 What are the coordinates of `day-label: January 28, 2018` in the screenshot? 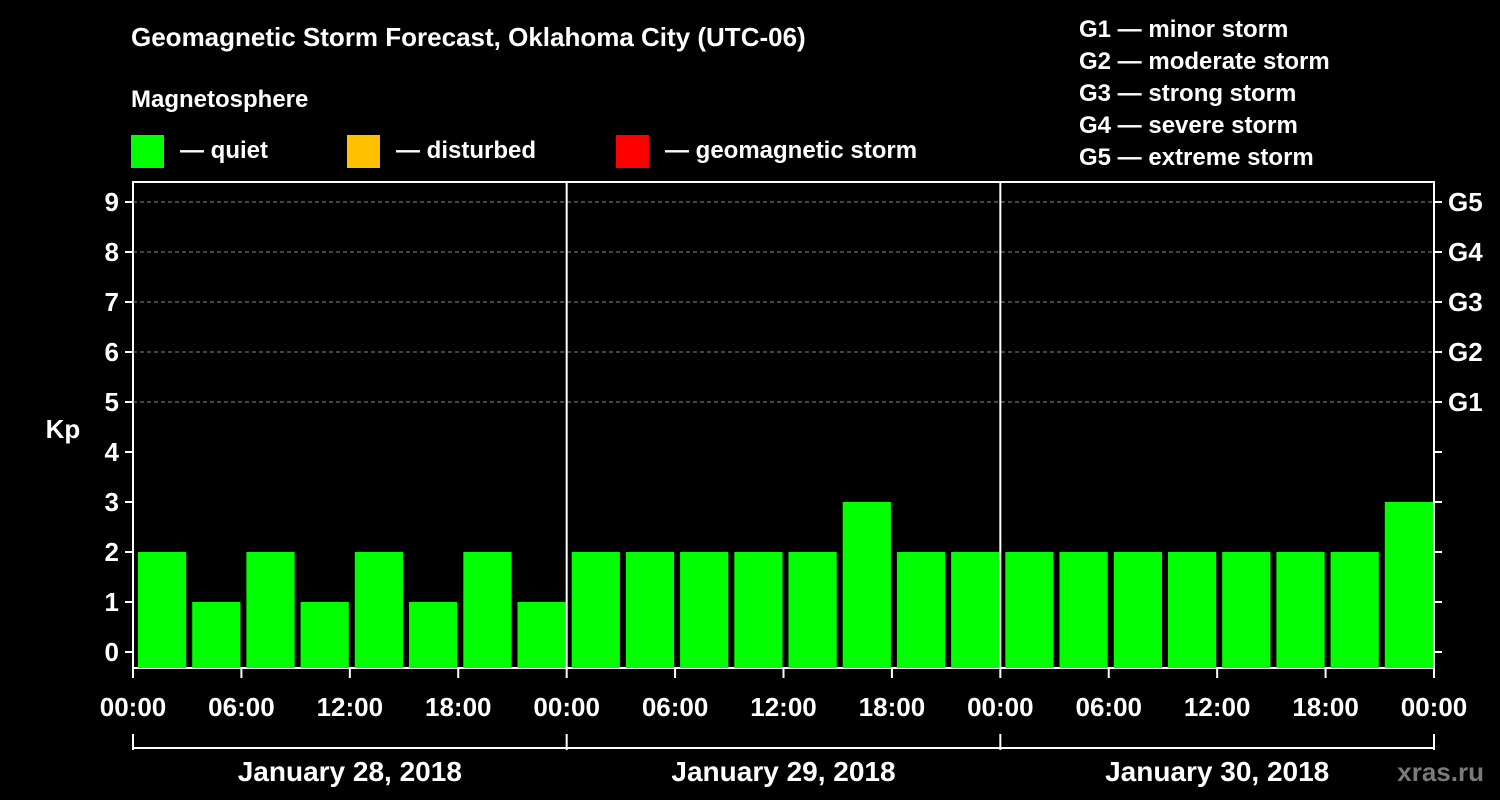 It's located at (350, 771).